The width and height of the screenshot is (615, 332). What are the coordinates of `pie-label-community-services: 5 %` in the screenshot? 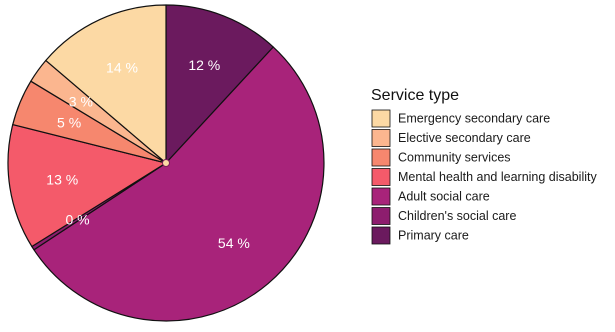 It's located at (69, 123).